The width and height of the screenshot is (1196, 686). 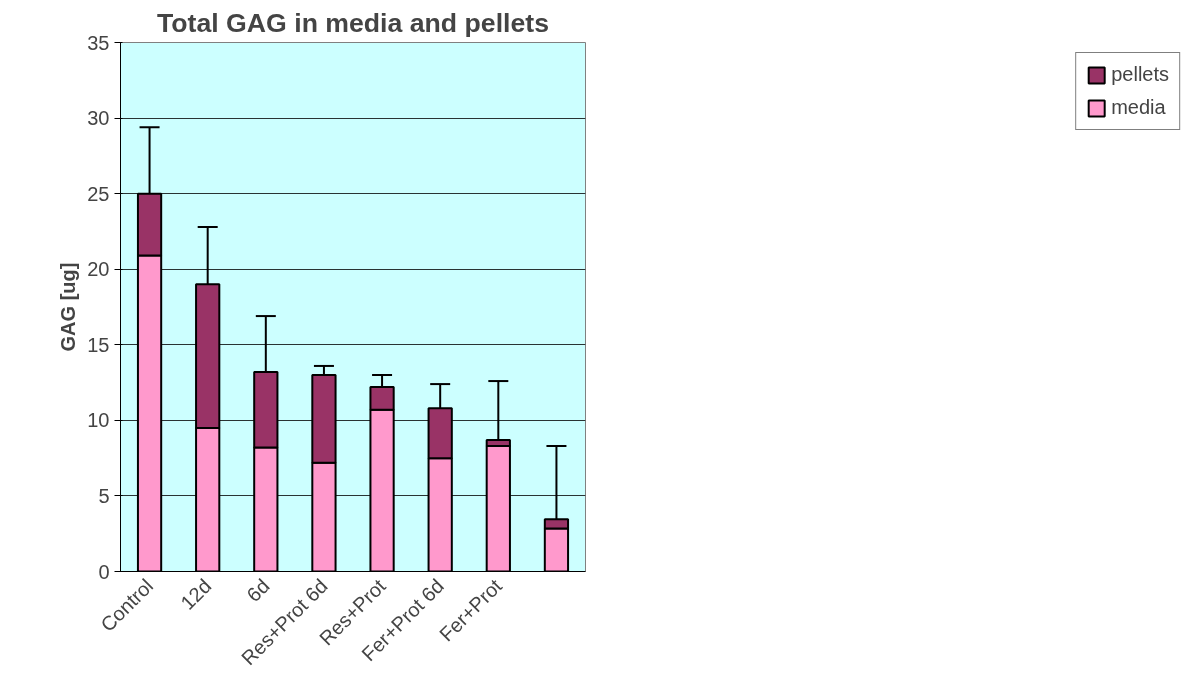 I want to click on y-tick-label: 25, so click(x=98, y=193).